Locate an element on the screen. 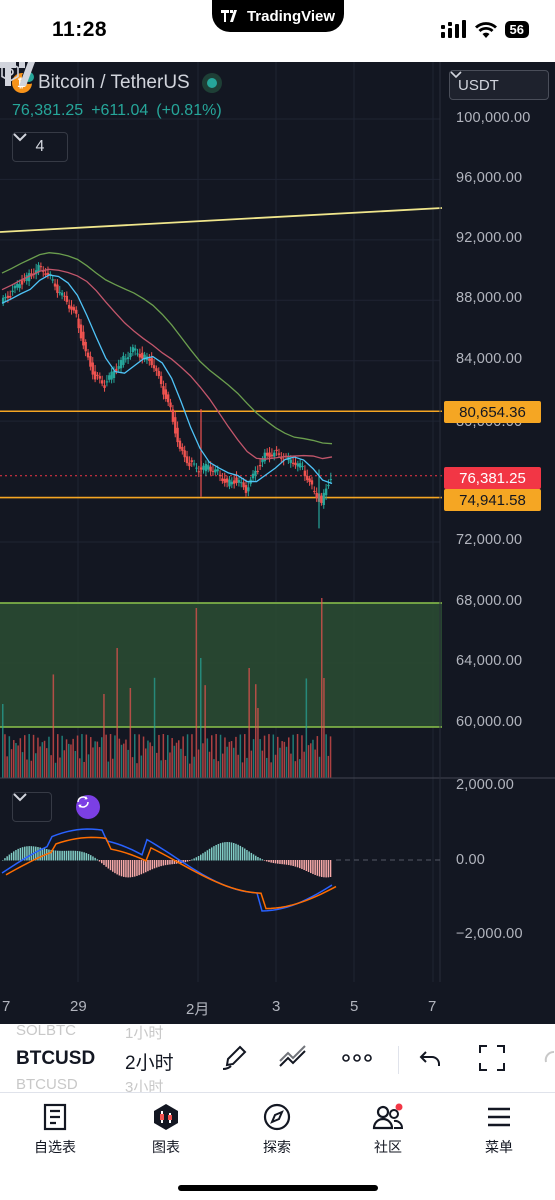  fullscreen-icon is located at coordinates (492, 1058).